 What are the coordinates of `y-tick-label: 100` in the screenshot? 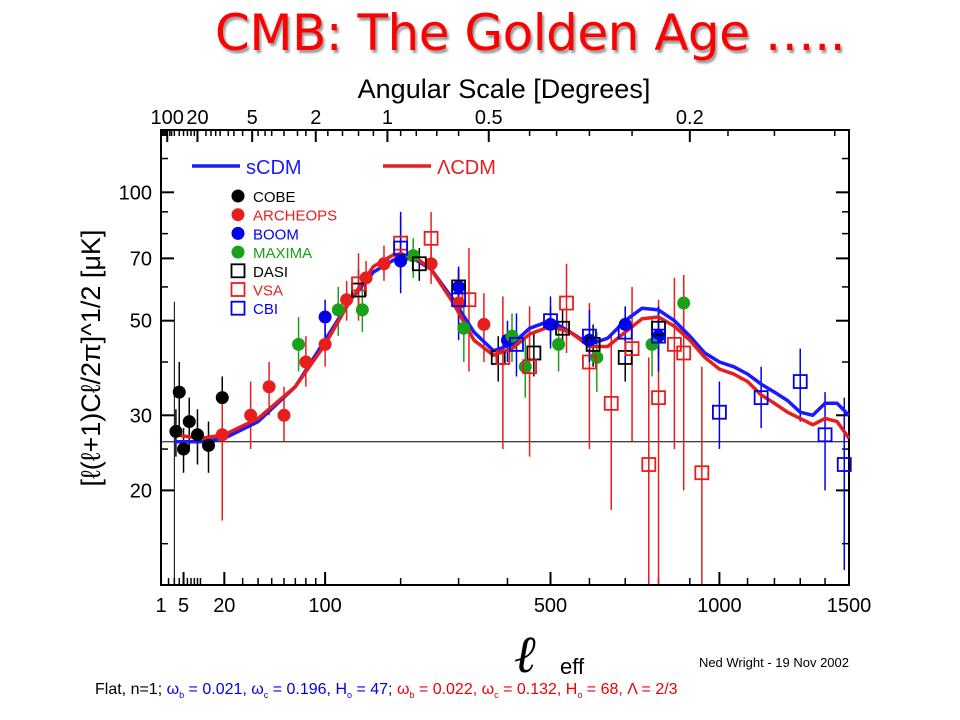 It's located at (135, 193).